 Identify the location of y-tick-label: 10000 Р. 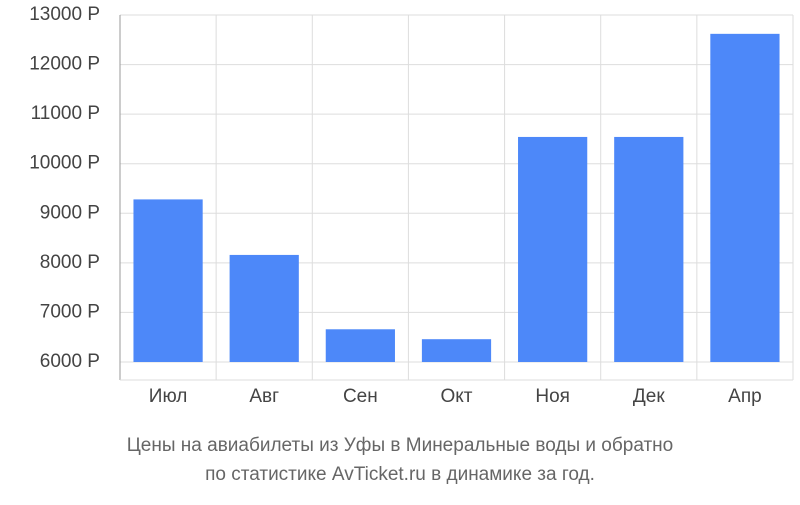
(64, 163).